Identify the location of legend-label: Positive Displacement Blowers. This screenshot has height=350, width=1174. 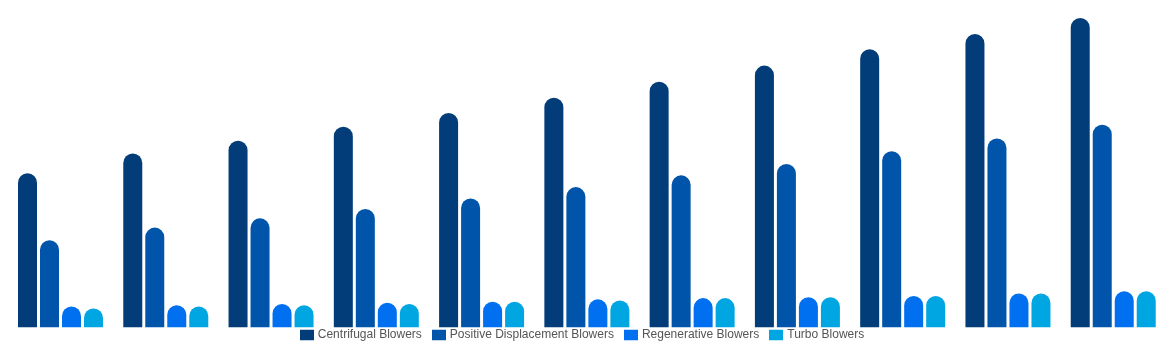
(531, 334).